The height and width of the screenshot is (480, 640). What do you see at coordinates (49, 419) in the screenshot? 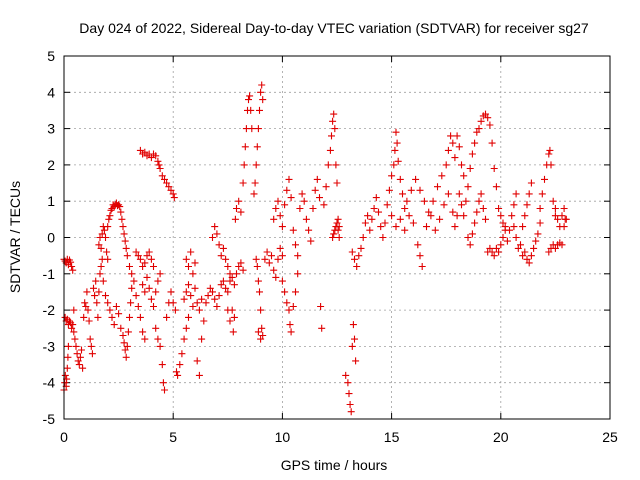
I see `y-tick-label: -5` at bounding box center [49, 419].